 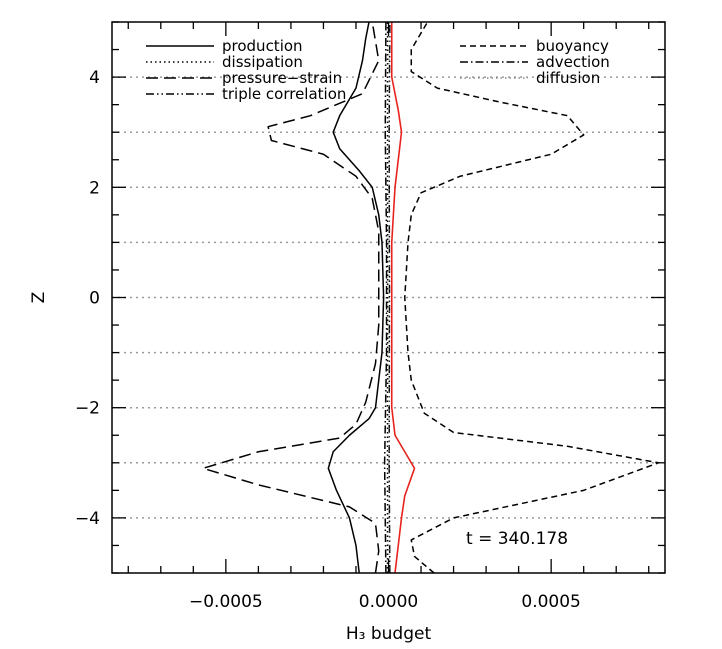 What do you see at coordinates (572, 46) in the screenshot?
I see `legend-label: buoyancy` at bounding box center [572, 46].